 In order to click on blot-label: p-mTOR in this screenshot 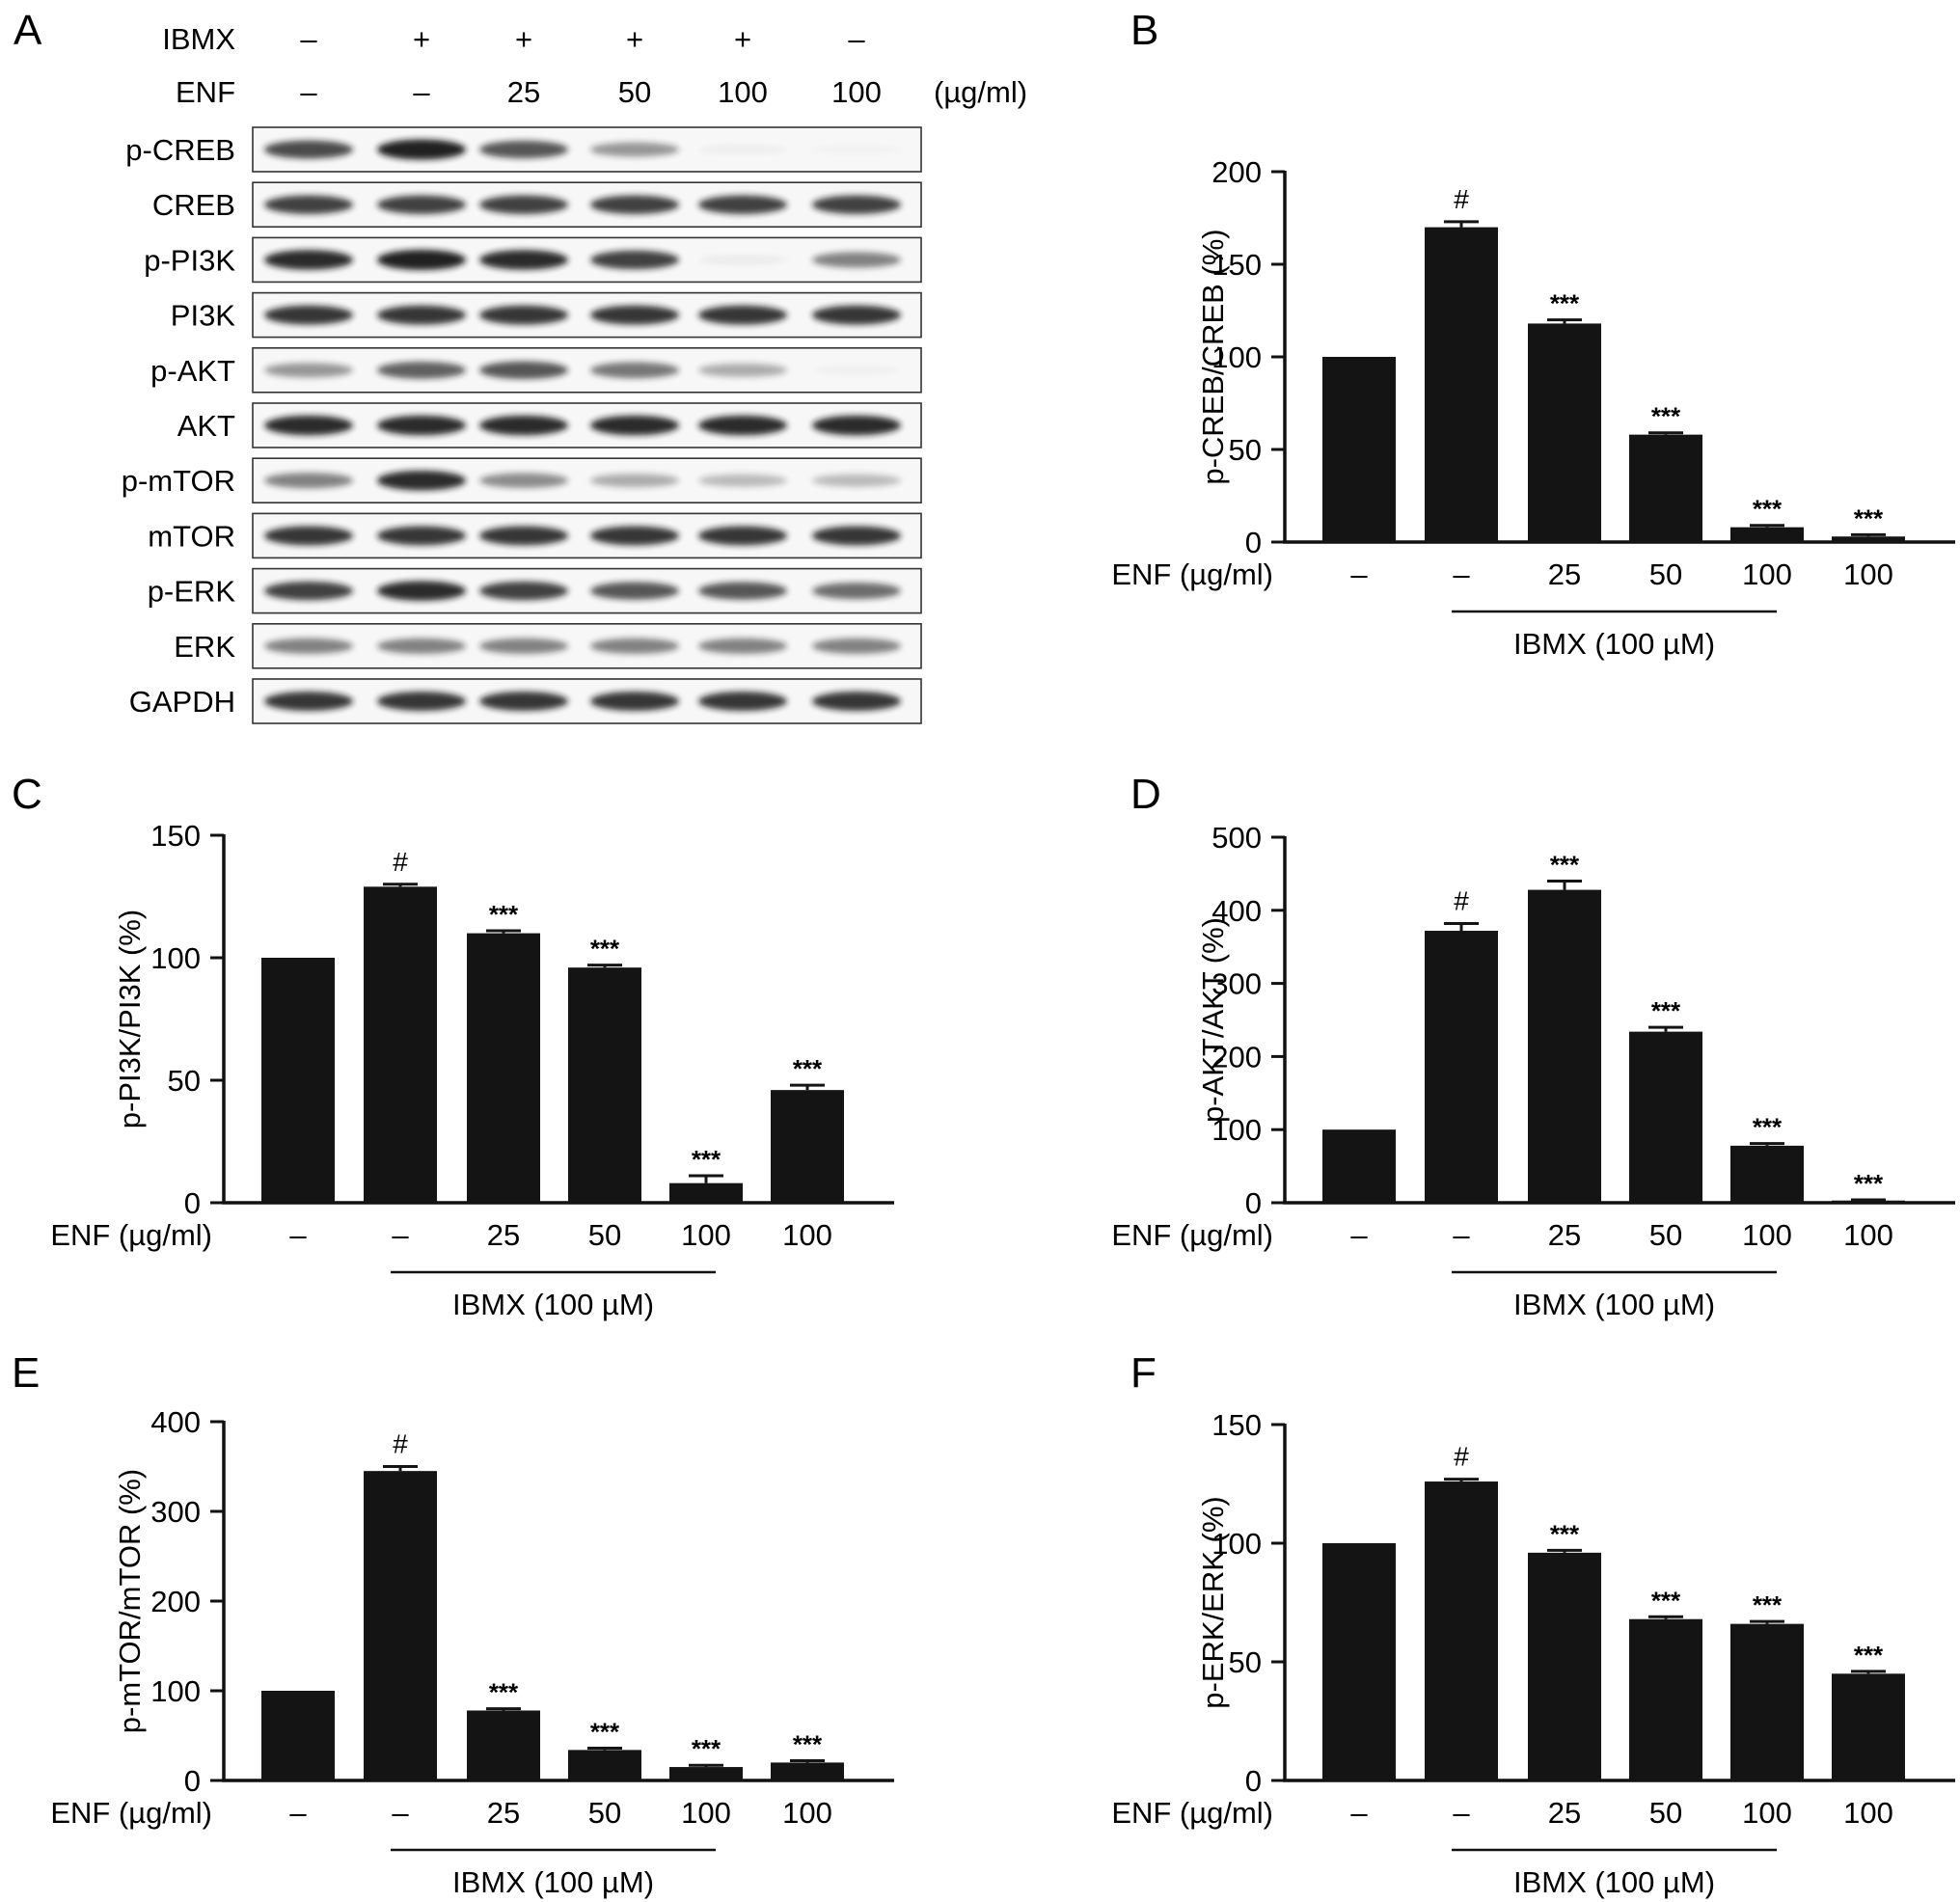, I will do `click(178, 481)`.